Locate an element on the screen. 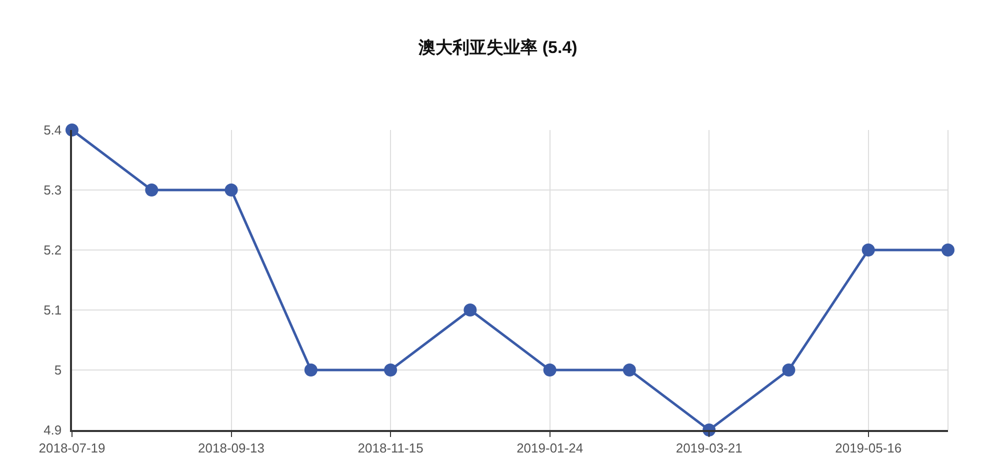  y-tick-label: 5.4 is located at coordinates (53, 130).